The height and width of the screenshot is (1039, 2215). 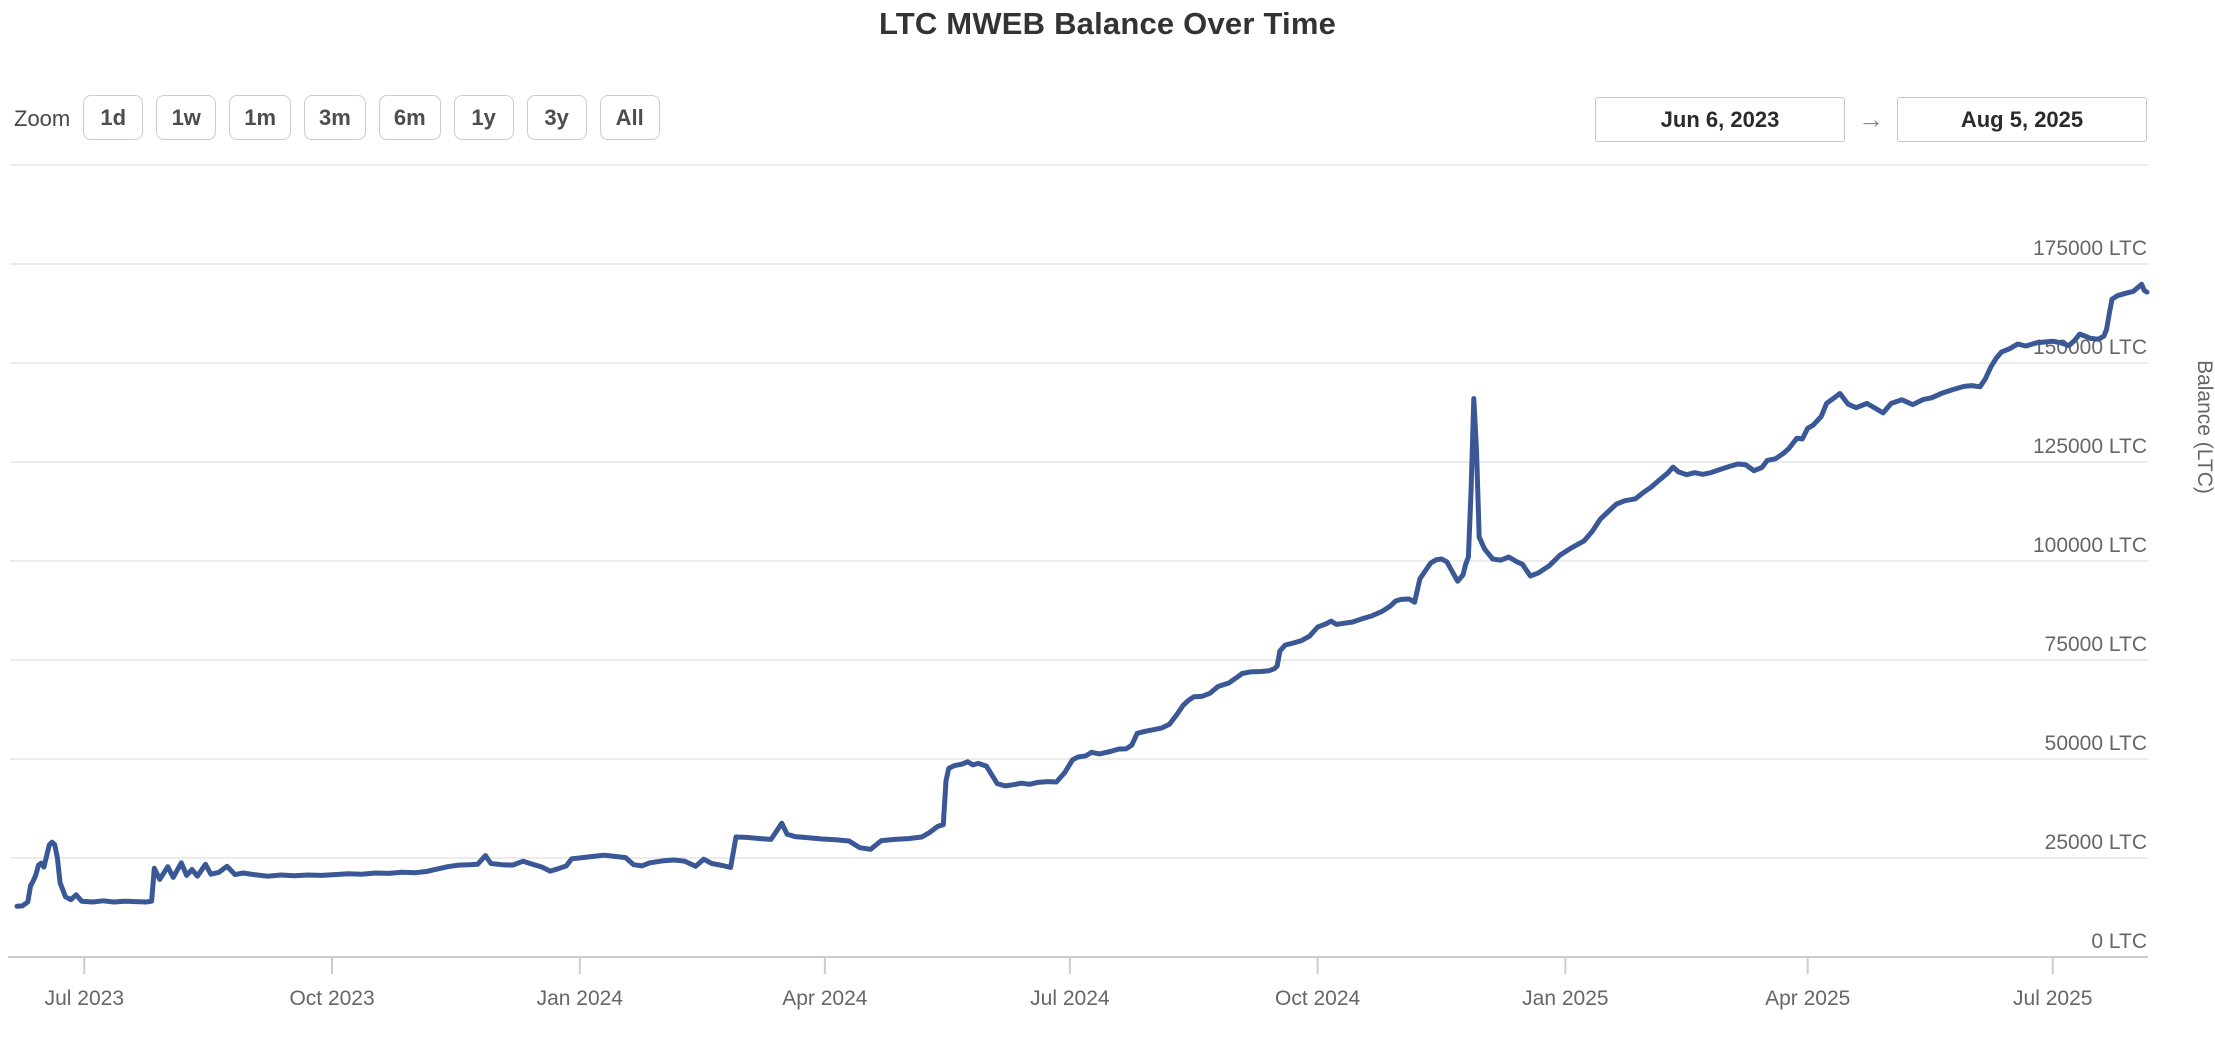 What do you see at coordinates (113, 117) in the screenshot?
I see `zoom-button-1d: 1d` at bounding box center [113, 117].